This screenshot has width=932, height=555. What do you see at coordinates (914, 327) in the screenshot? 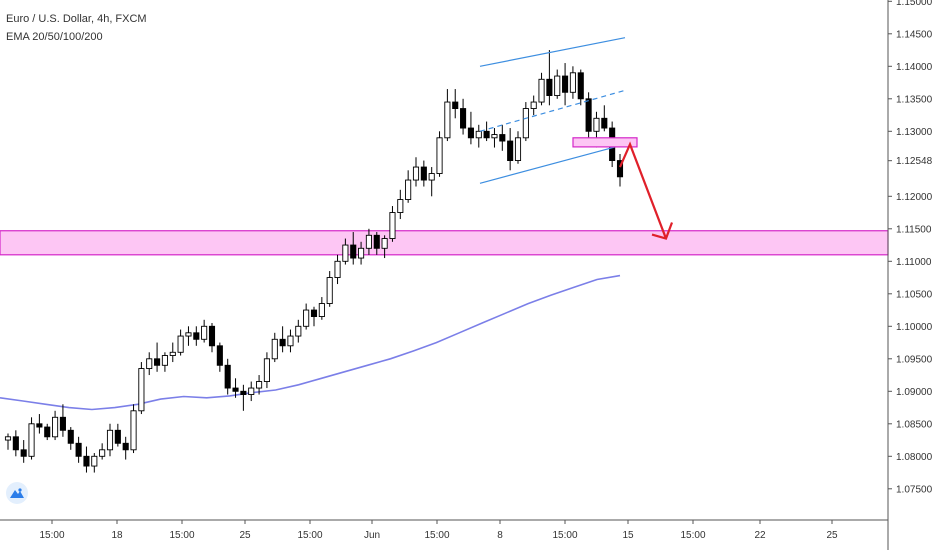
I see `price-tick-label: 1.10000` at bounding box center [914, 327].